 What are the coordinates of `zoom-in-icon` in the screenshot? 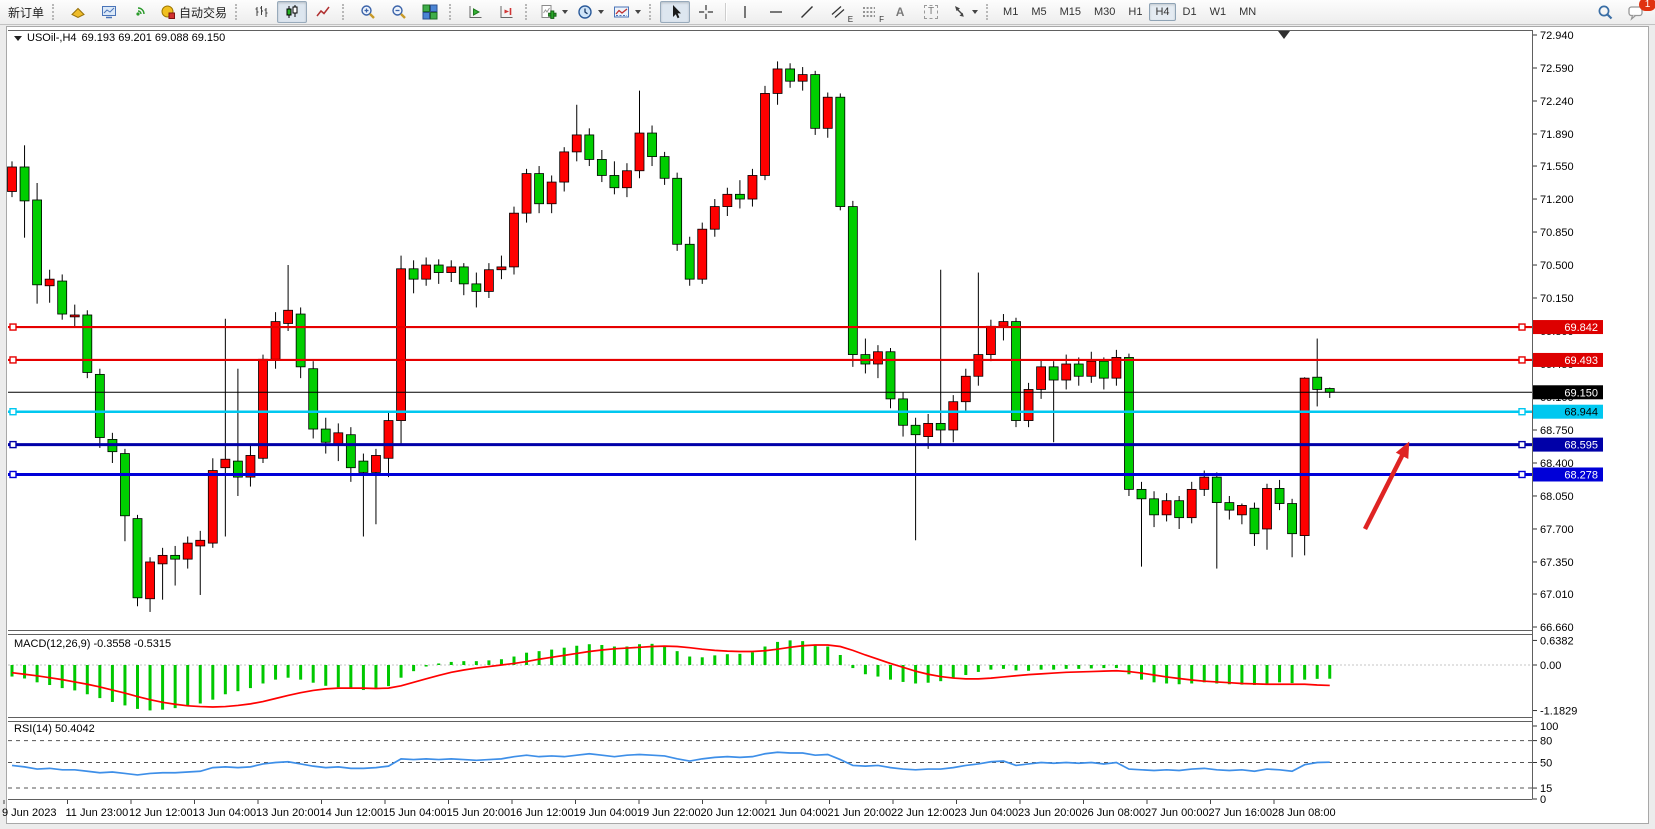 It's located at (368, 12).